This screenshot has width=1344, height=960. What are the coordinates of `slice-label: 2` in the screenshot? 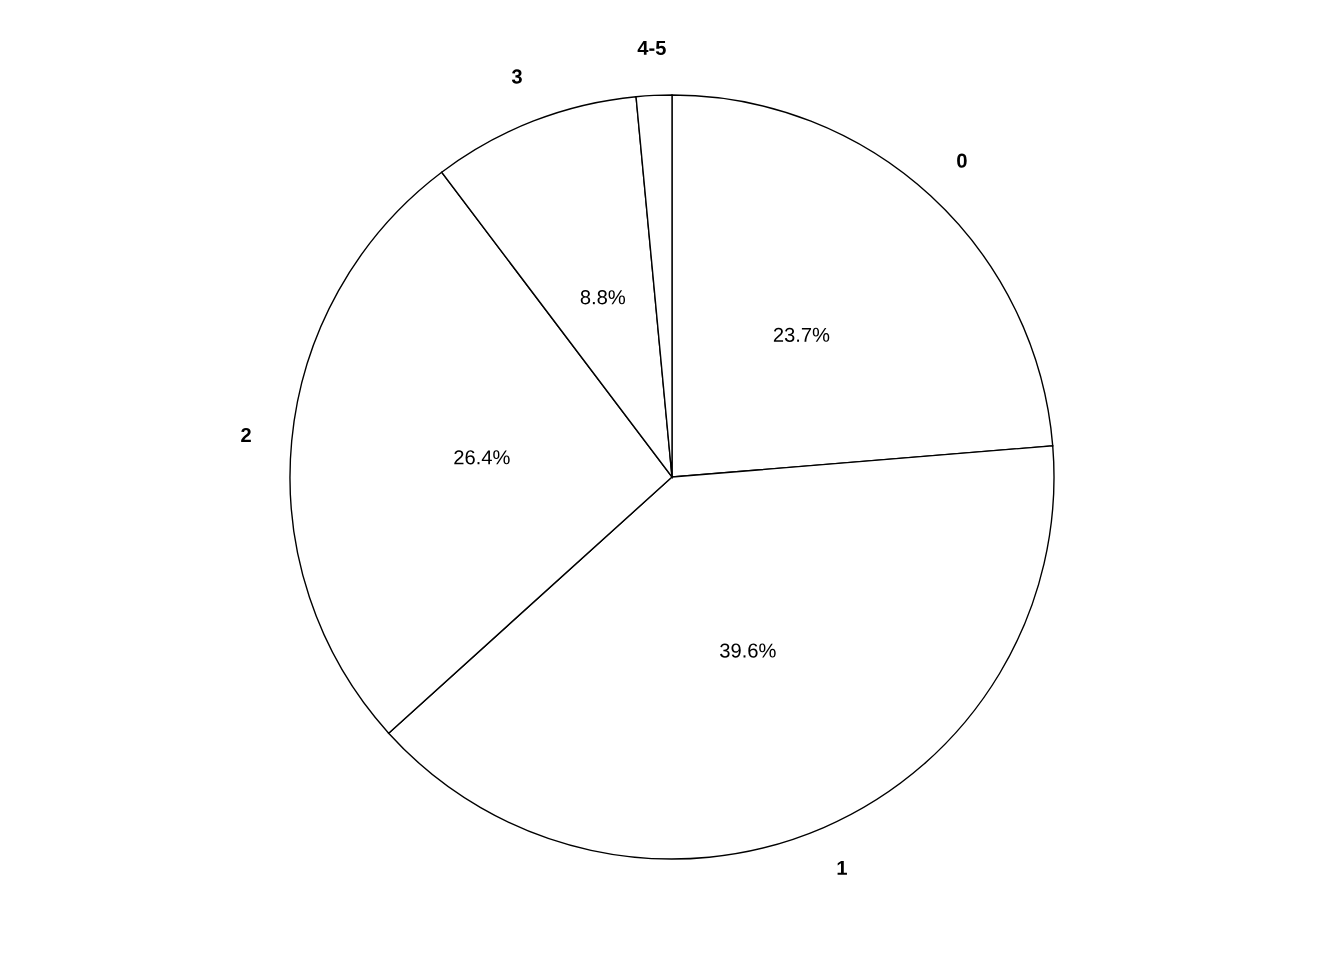 It's located at (246, 434).